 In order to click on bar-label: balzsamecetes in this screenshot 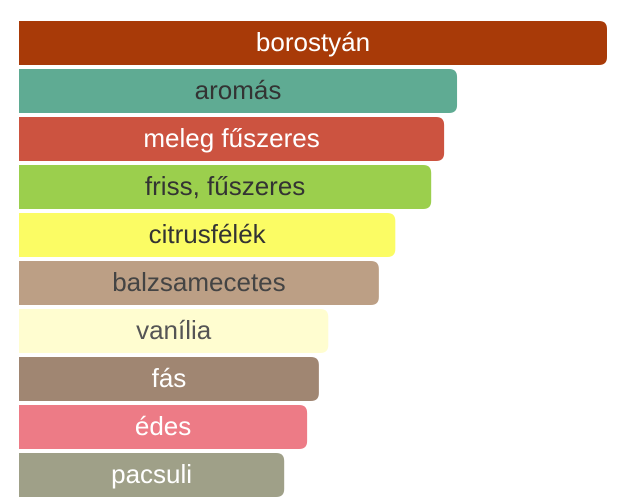, I will do `click(198, 282)`.